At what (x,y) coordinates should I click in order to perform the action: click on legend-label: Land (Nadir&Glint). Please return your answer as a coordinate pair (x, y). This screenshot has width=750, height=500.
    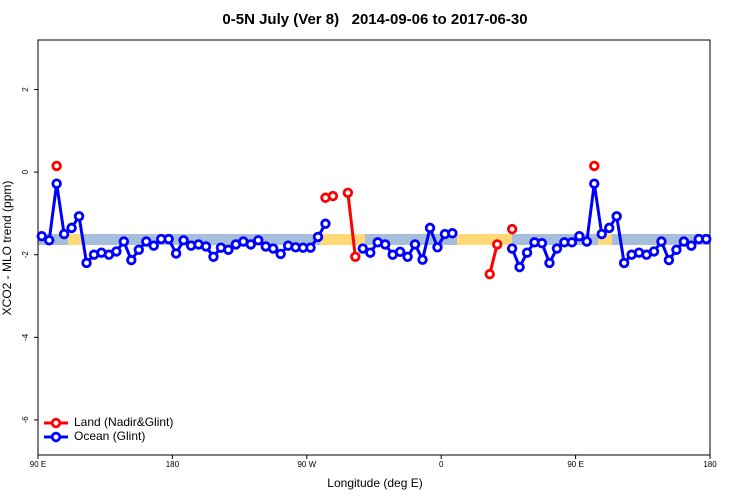
    Looking at the image, I should click on (123, 422).